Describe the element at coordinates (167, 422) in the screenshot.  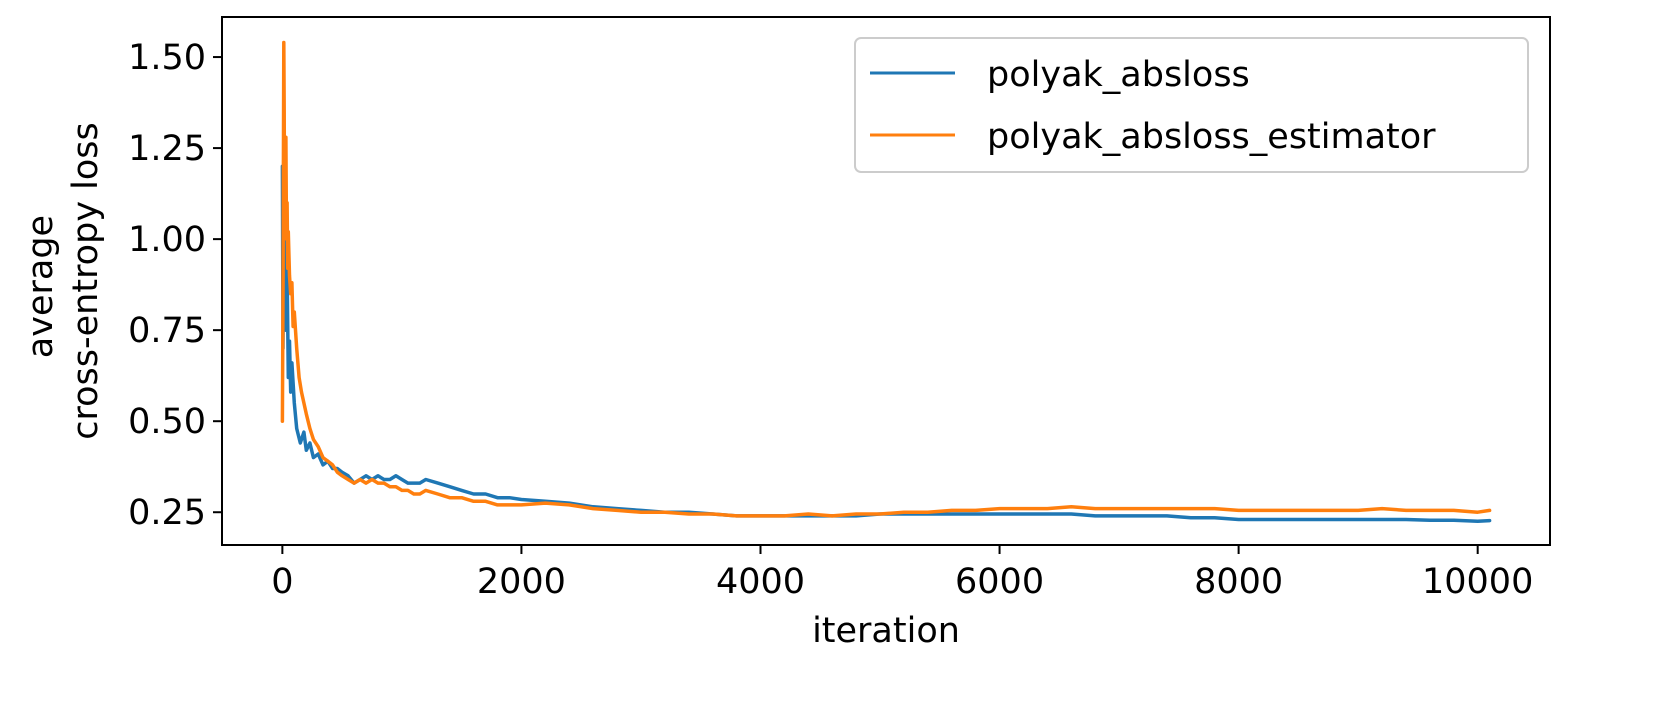
I see `y-tick-label: 0.50` at that location.